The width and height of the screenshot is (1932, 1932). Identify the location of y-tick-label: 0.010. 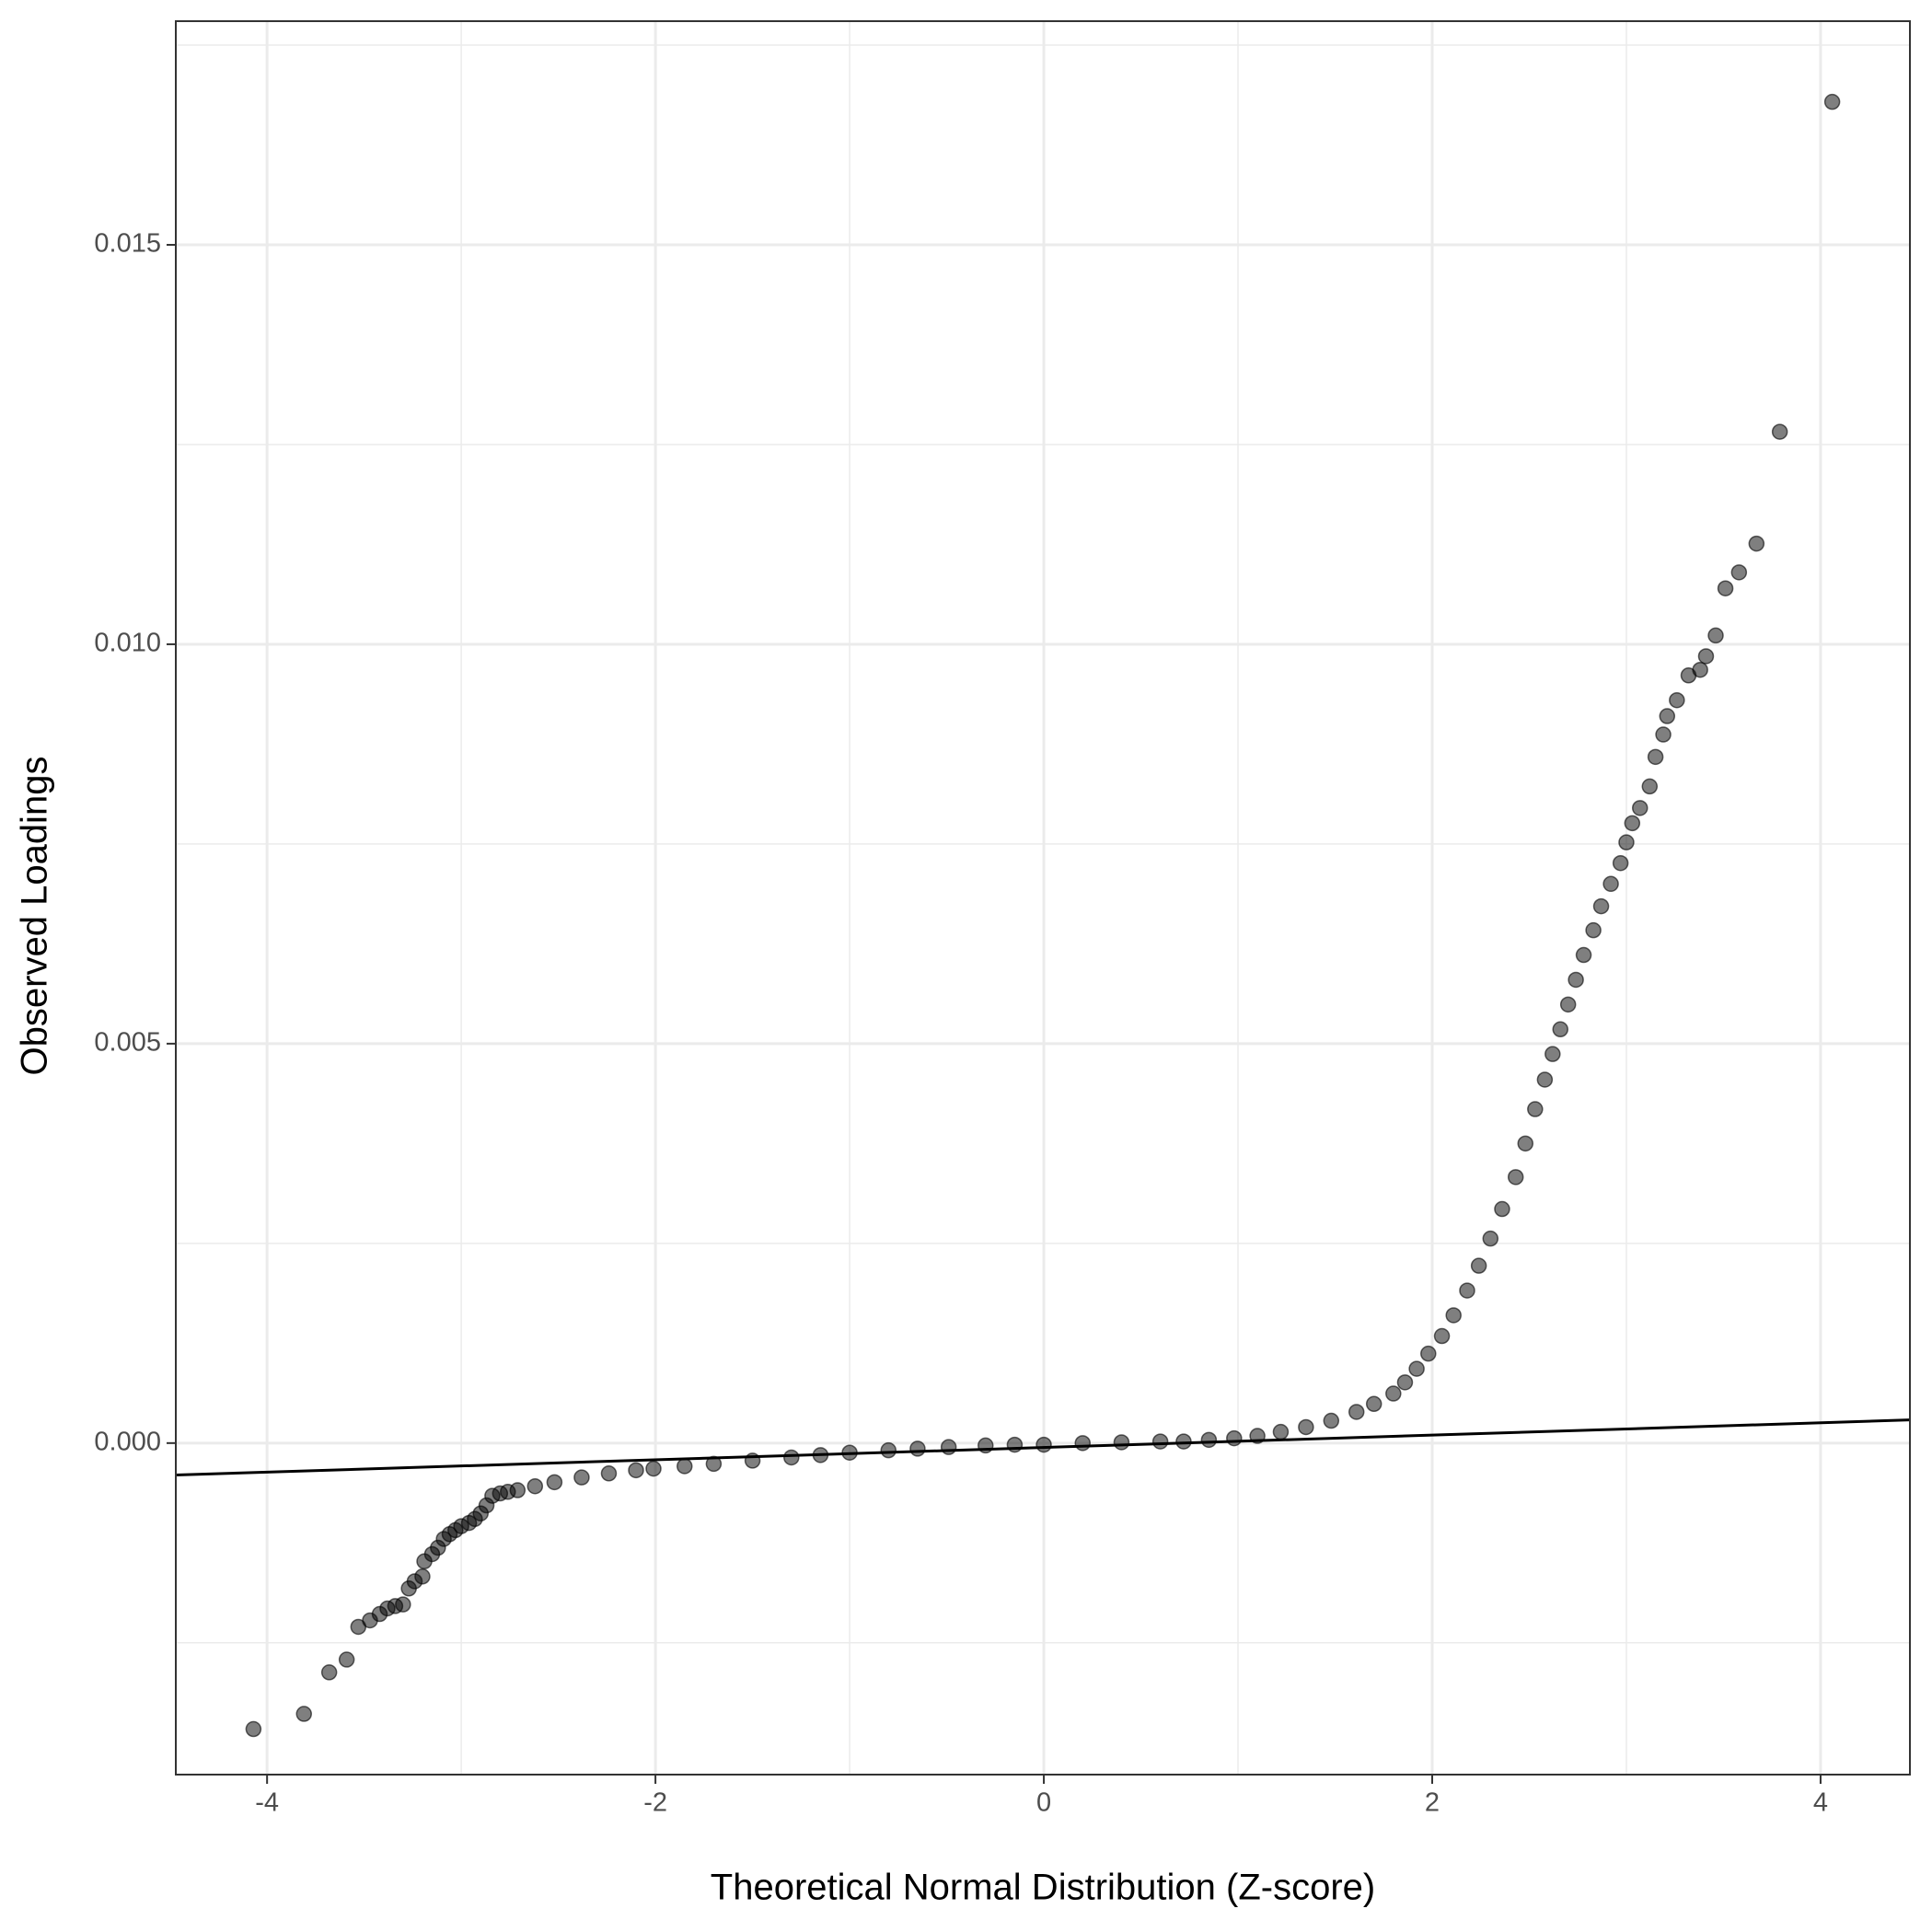
(127, 644).